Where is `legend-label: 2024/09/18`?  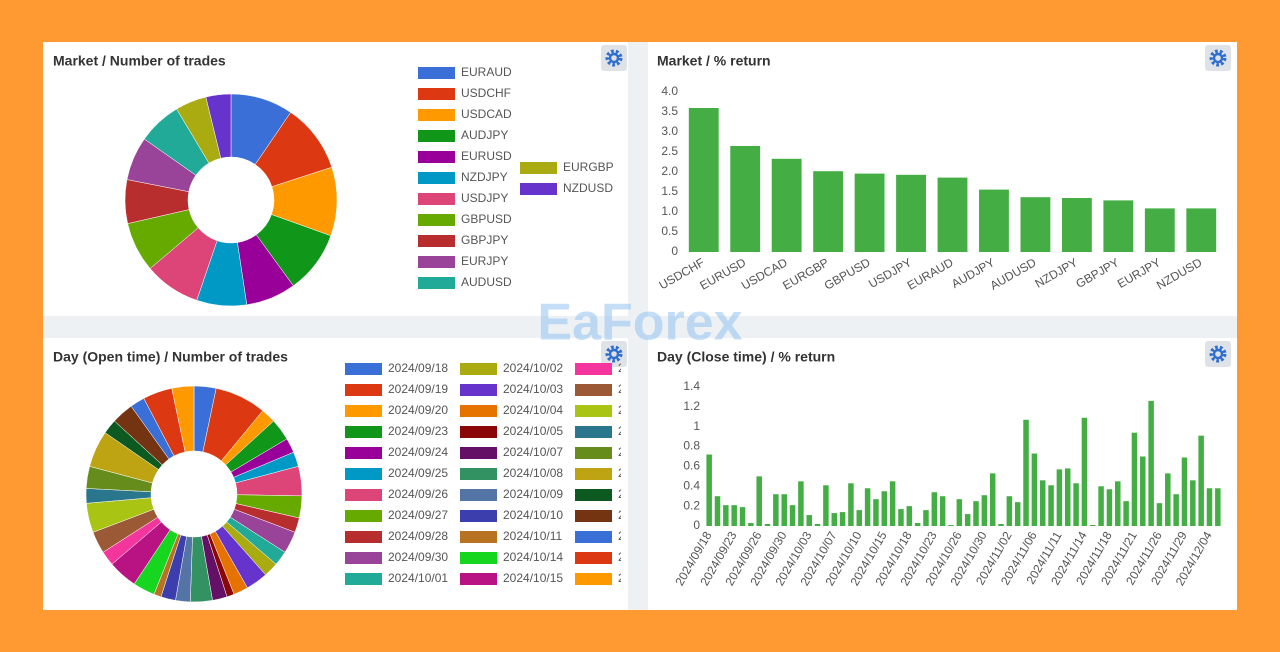 legend-label: 2024/09/18 is located at coordinates (418, 368).